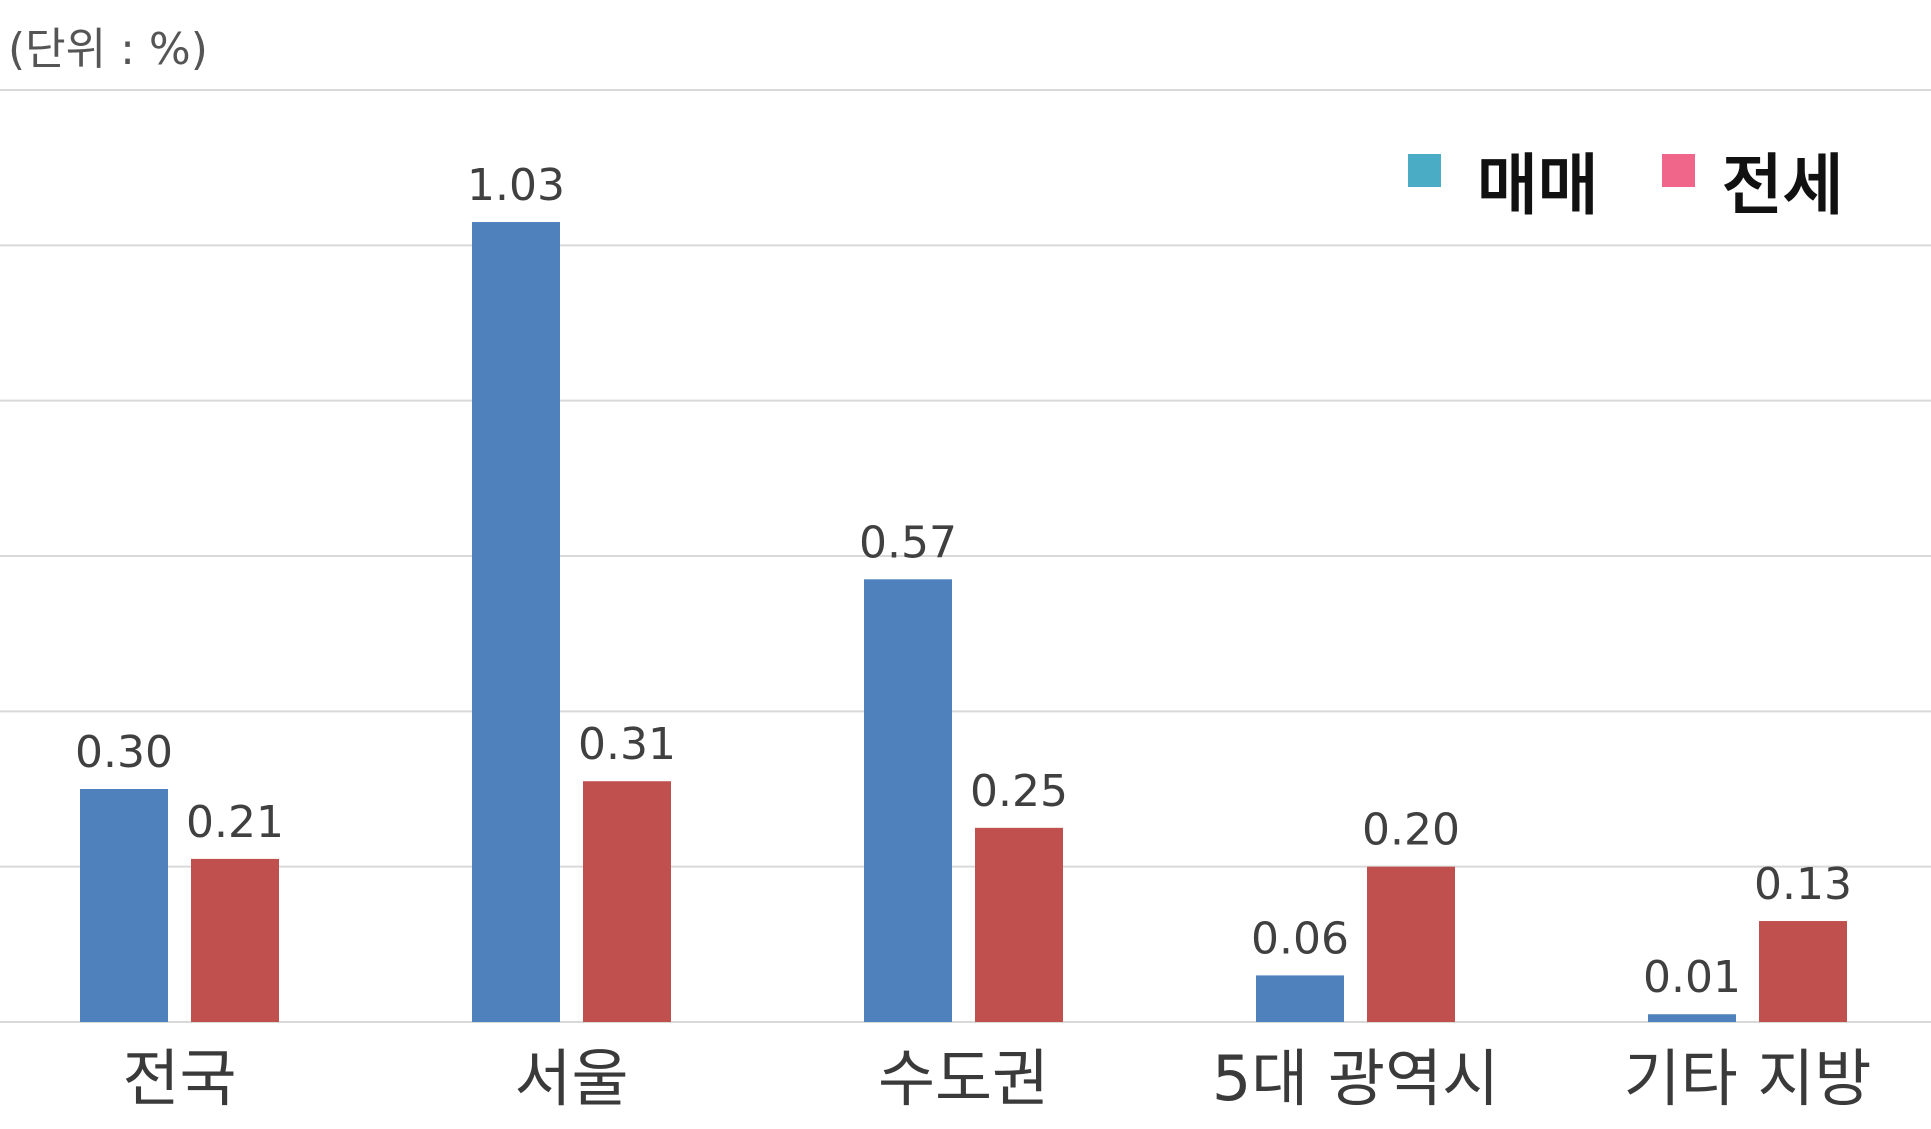 The image size is (1931, 1129). I want to click on category-label-3: 5대 광역시, so click(1355, 1078).